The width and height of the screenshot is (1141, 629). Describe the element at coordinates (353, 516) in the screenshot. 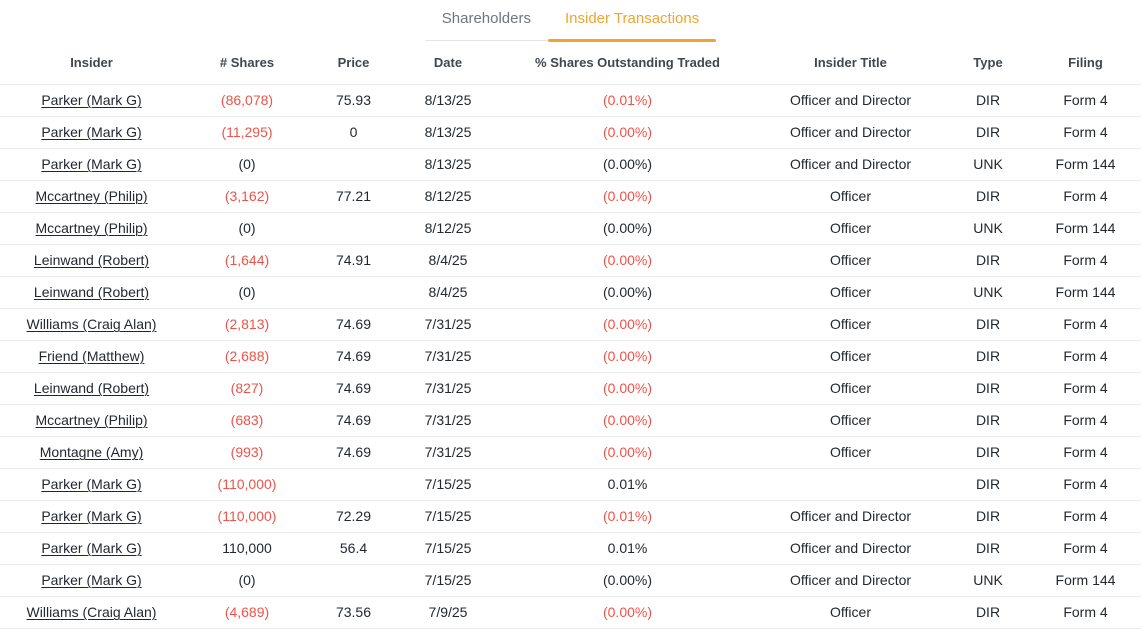

I see `price-value: 72.29` at that location.